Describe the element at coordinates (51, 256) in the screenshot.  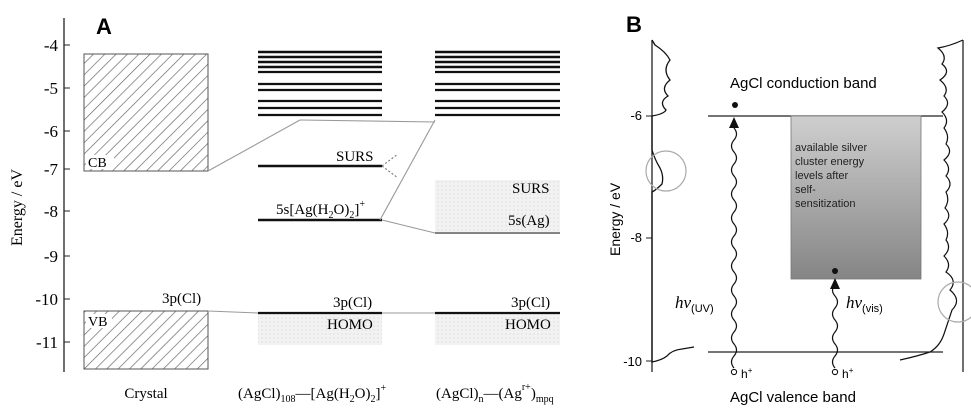
I see `y-tick-label-a: -9` at that location.